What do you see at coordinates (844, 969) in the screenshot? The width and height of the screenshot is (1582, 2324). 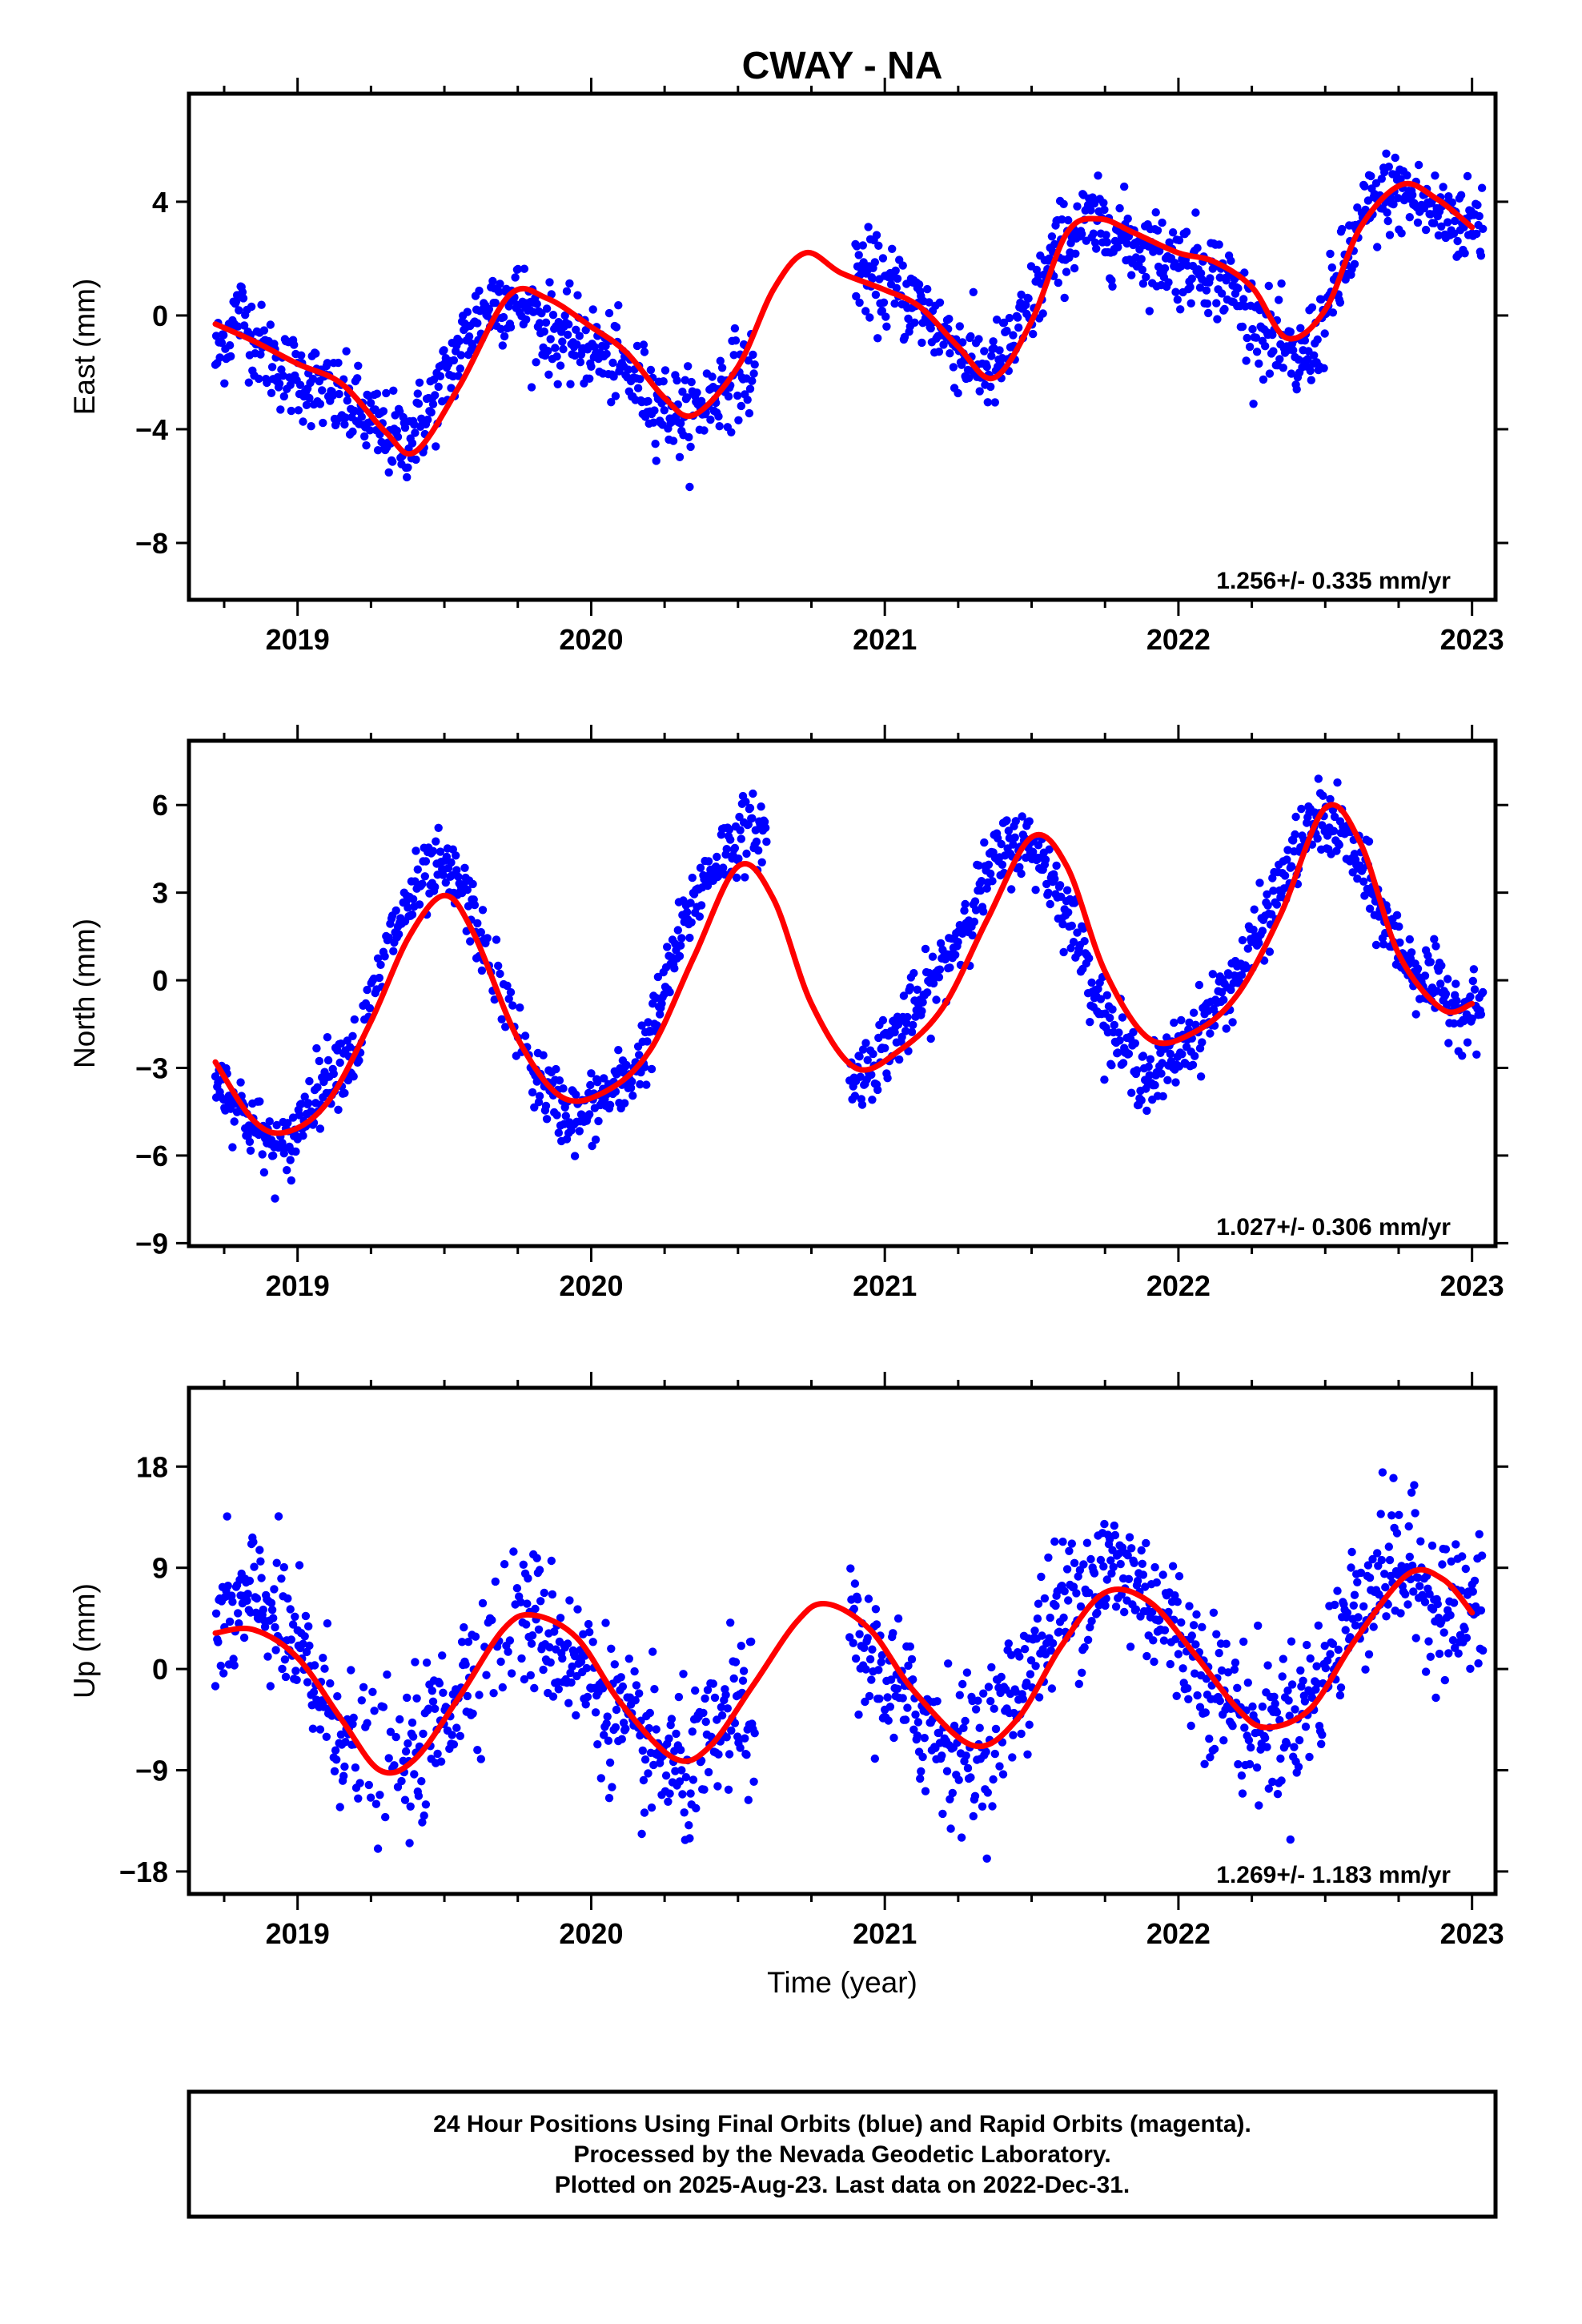 I see `trend-line` at bounding box center [844, 969].